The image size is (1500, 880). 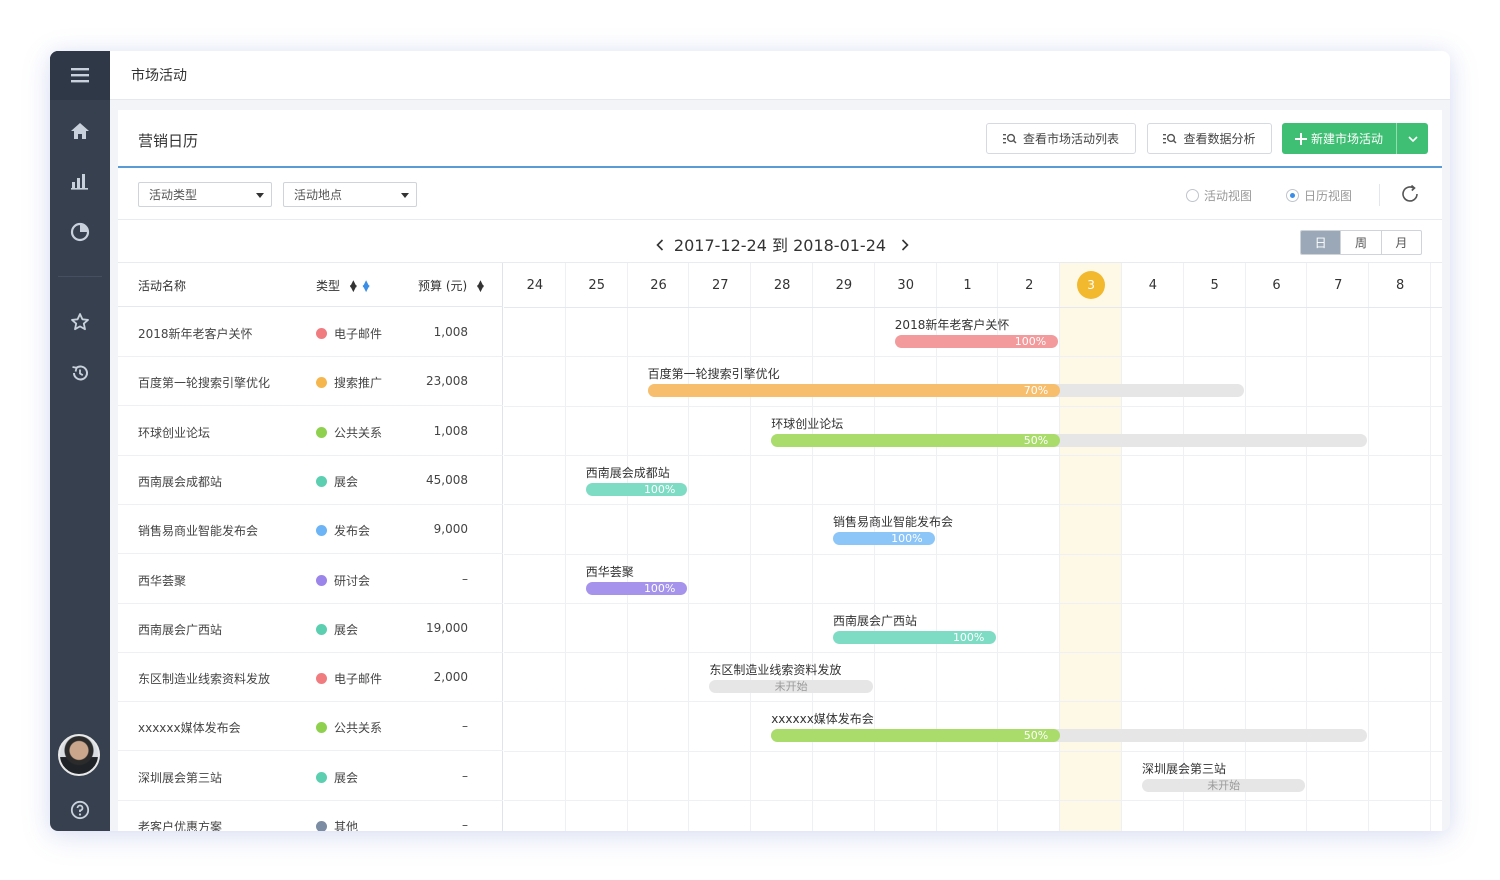 I want to click on day-column: 3, so click(x=1091, y=547).